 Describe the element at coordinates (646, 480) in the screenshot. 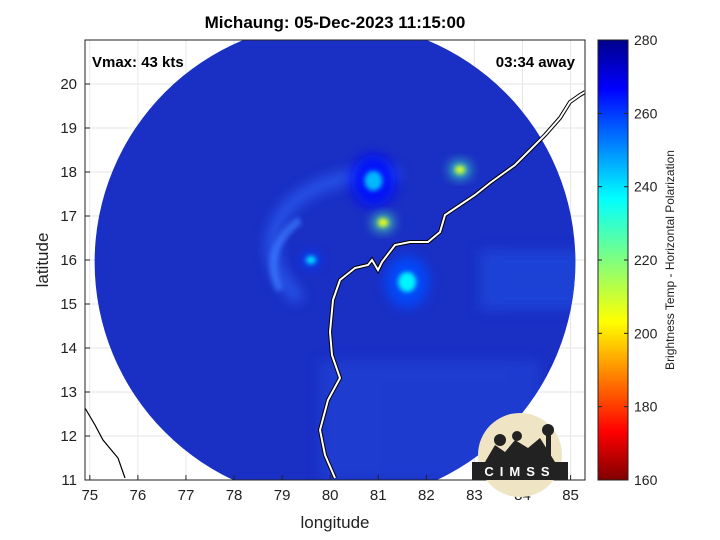

I see `colorbar-tick-label: 160` at that location.